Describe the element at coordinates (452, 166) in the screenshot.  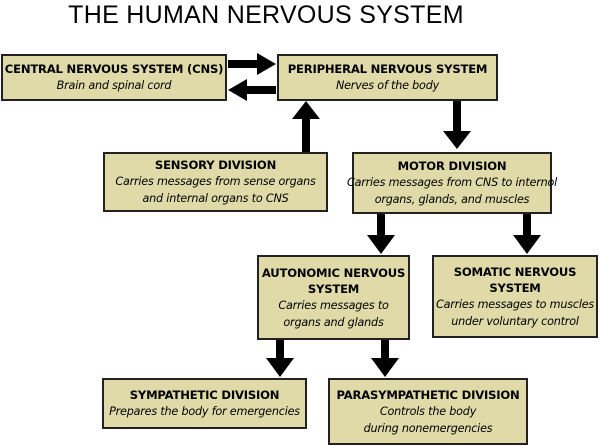
I see `motor-heading: MOTOR DIVISION` at that location.